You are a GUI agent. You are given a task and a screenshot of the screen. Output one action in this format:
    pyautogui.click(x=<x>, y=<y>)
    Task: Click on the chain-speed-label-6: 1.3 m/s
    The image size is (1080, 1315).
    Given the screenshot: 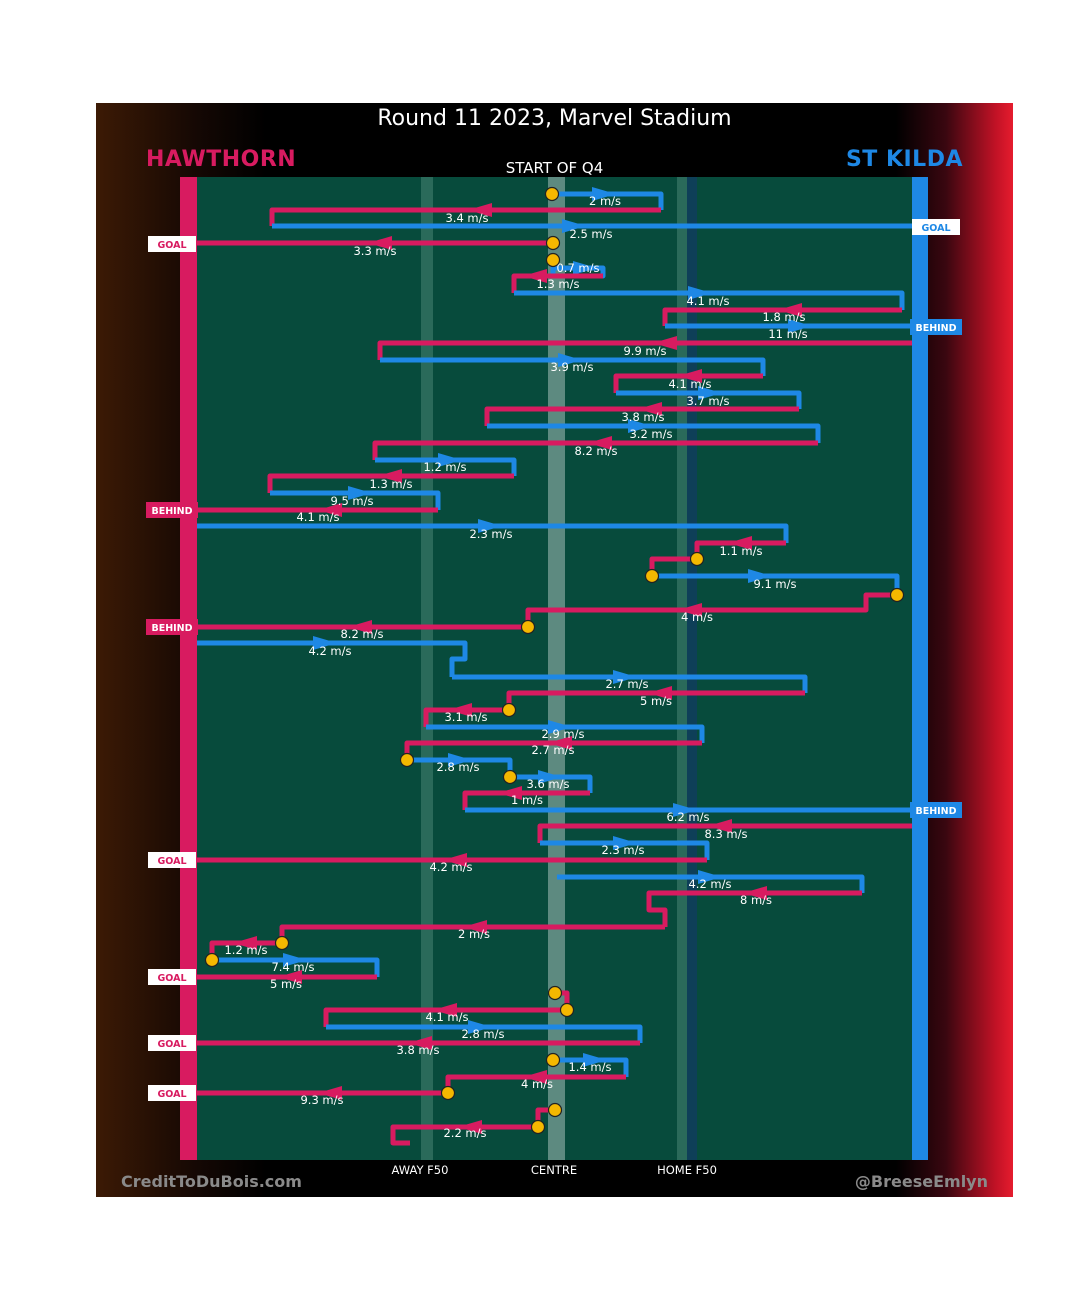 What is the action you would take?
    pyautogui.click(x=557, y=284)
    